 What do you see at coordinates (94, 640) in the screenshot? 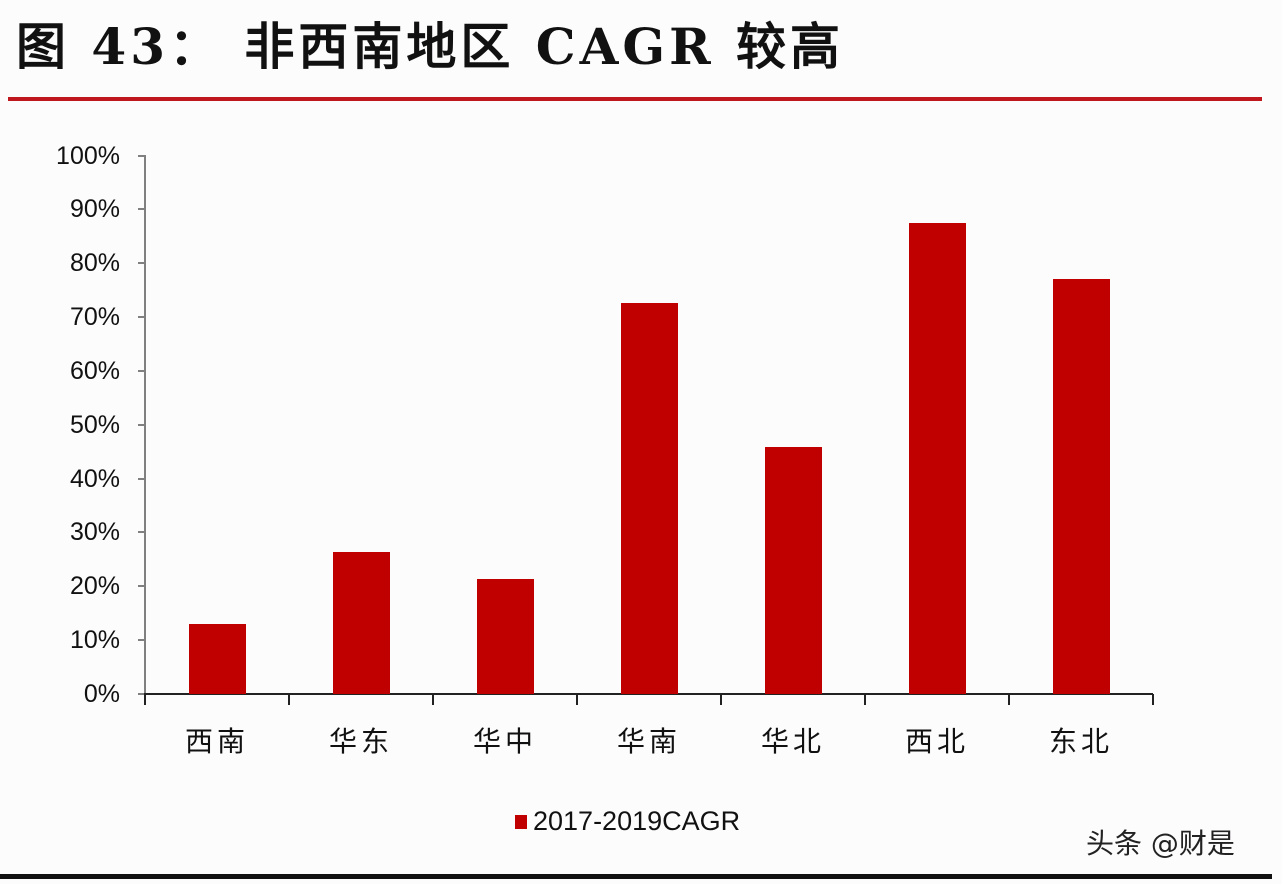
I see `y-tick-label: 10%` at bounding box center [94, 640].